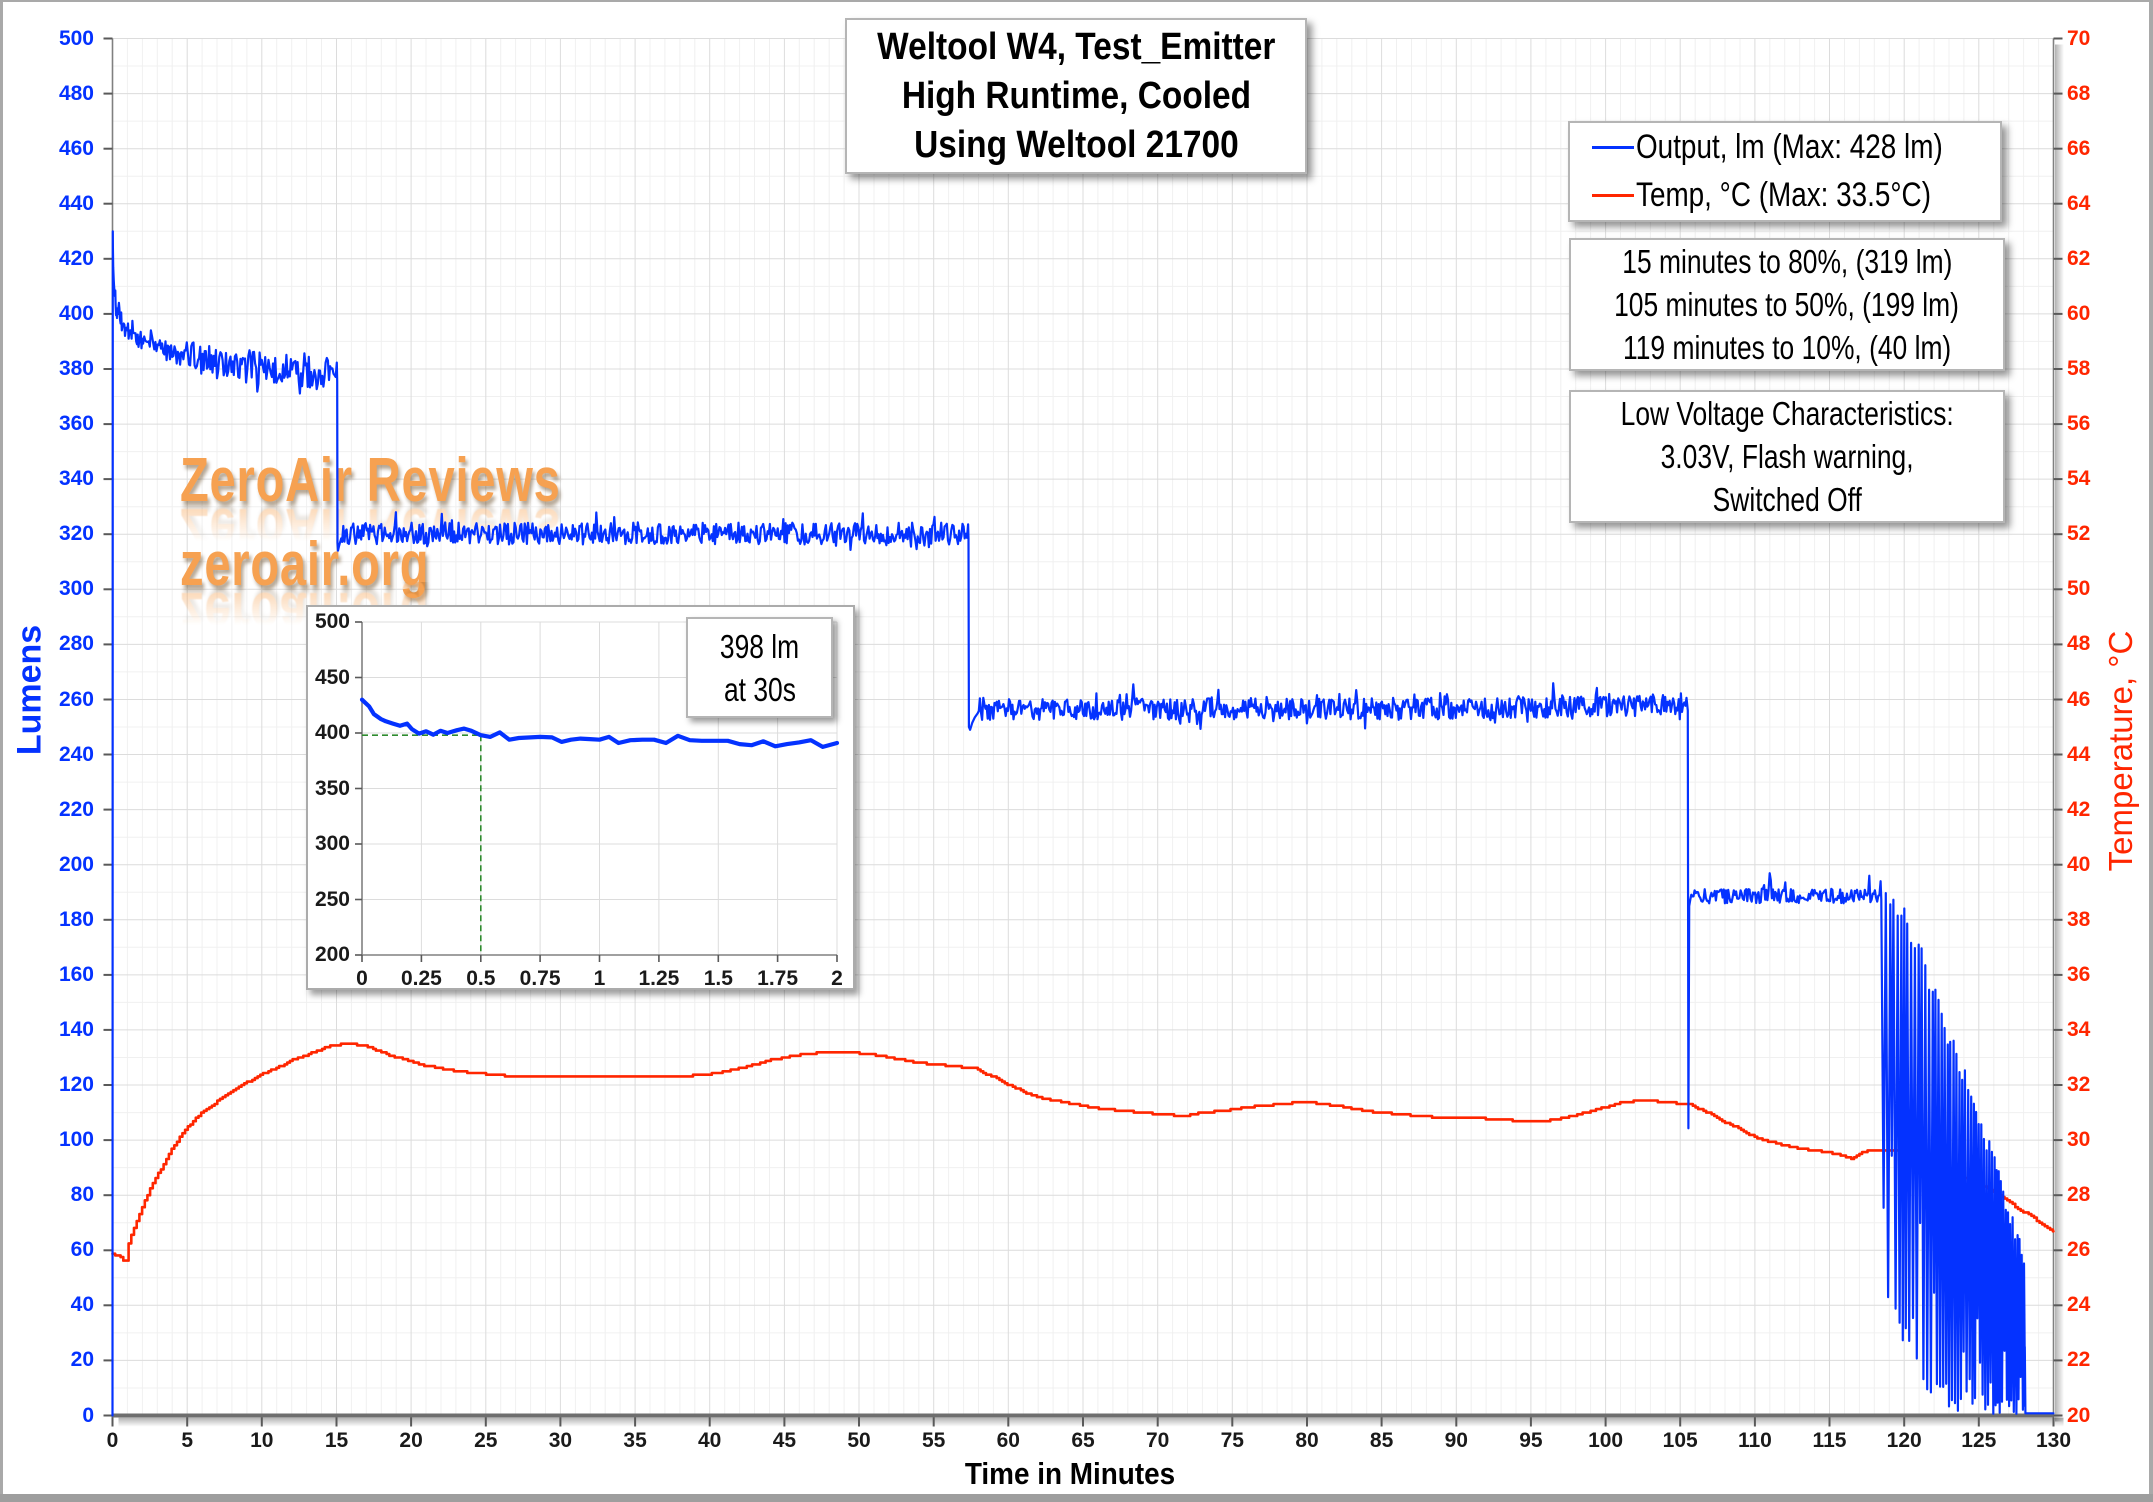  Describe the element at coordinates (540, 978) in the screenshot. I see `inset-x-tick-label: 0.75` at that location.